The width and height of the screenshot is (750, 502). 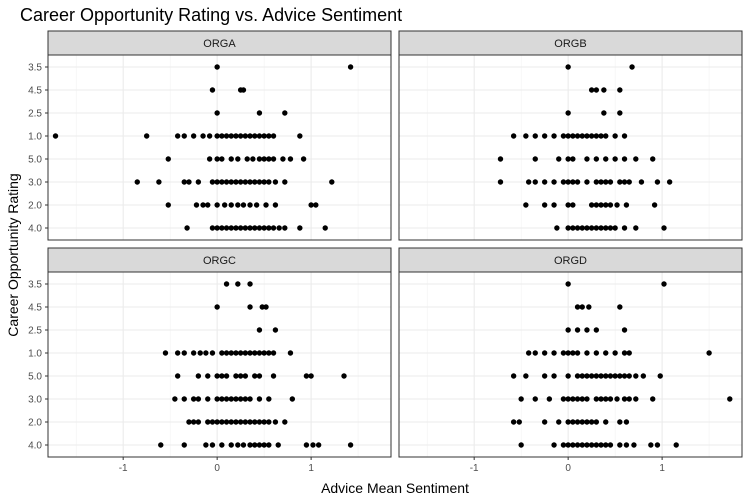 What do you see at coordinates (568, 468) in the screenshot?
I see `x-tick-label: 0` at bounding box center [568, 468].